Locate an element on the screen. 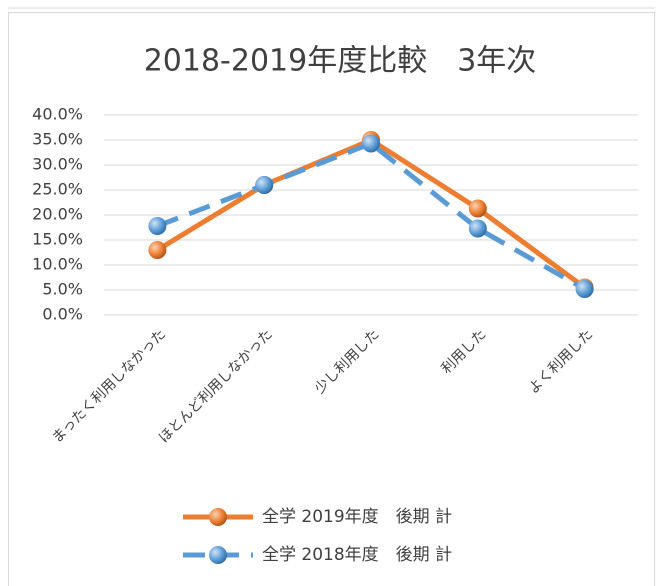 This screenshot has height=586, width=661. y-tick-label: 35.0% is located at coordinates (57, 139).